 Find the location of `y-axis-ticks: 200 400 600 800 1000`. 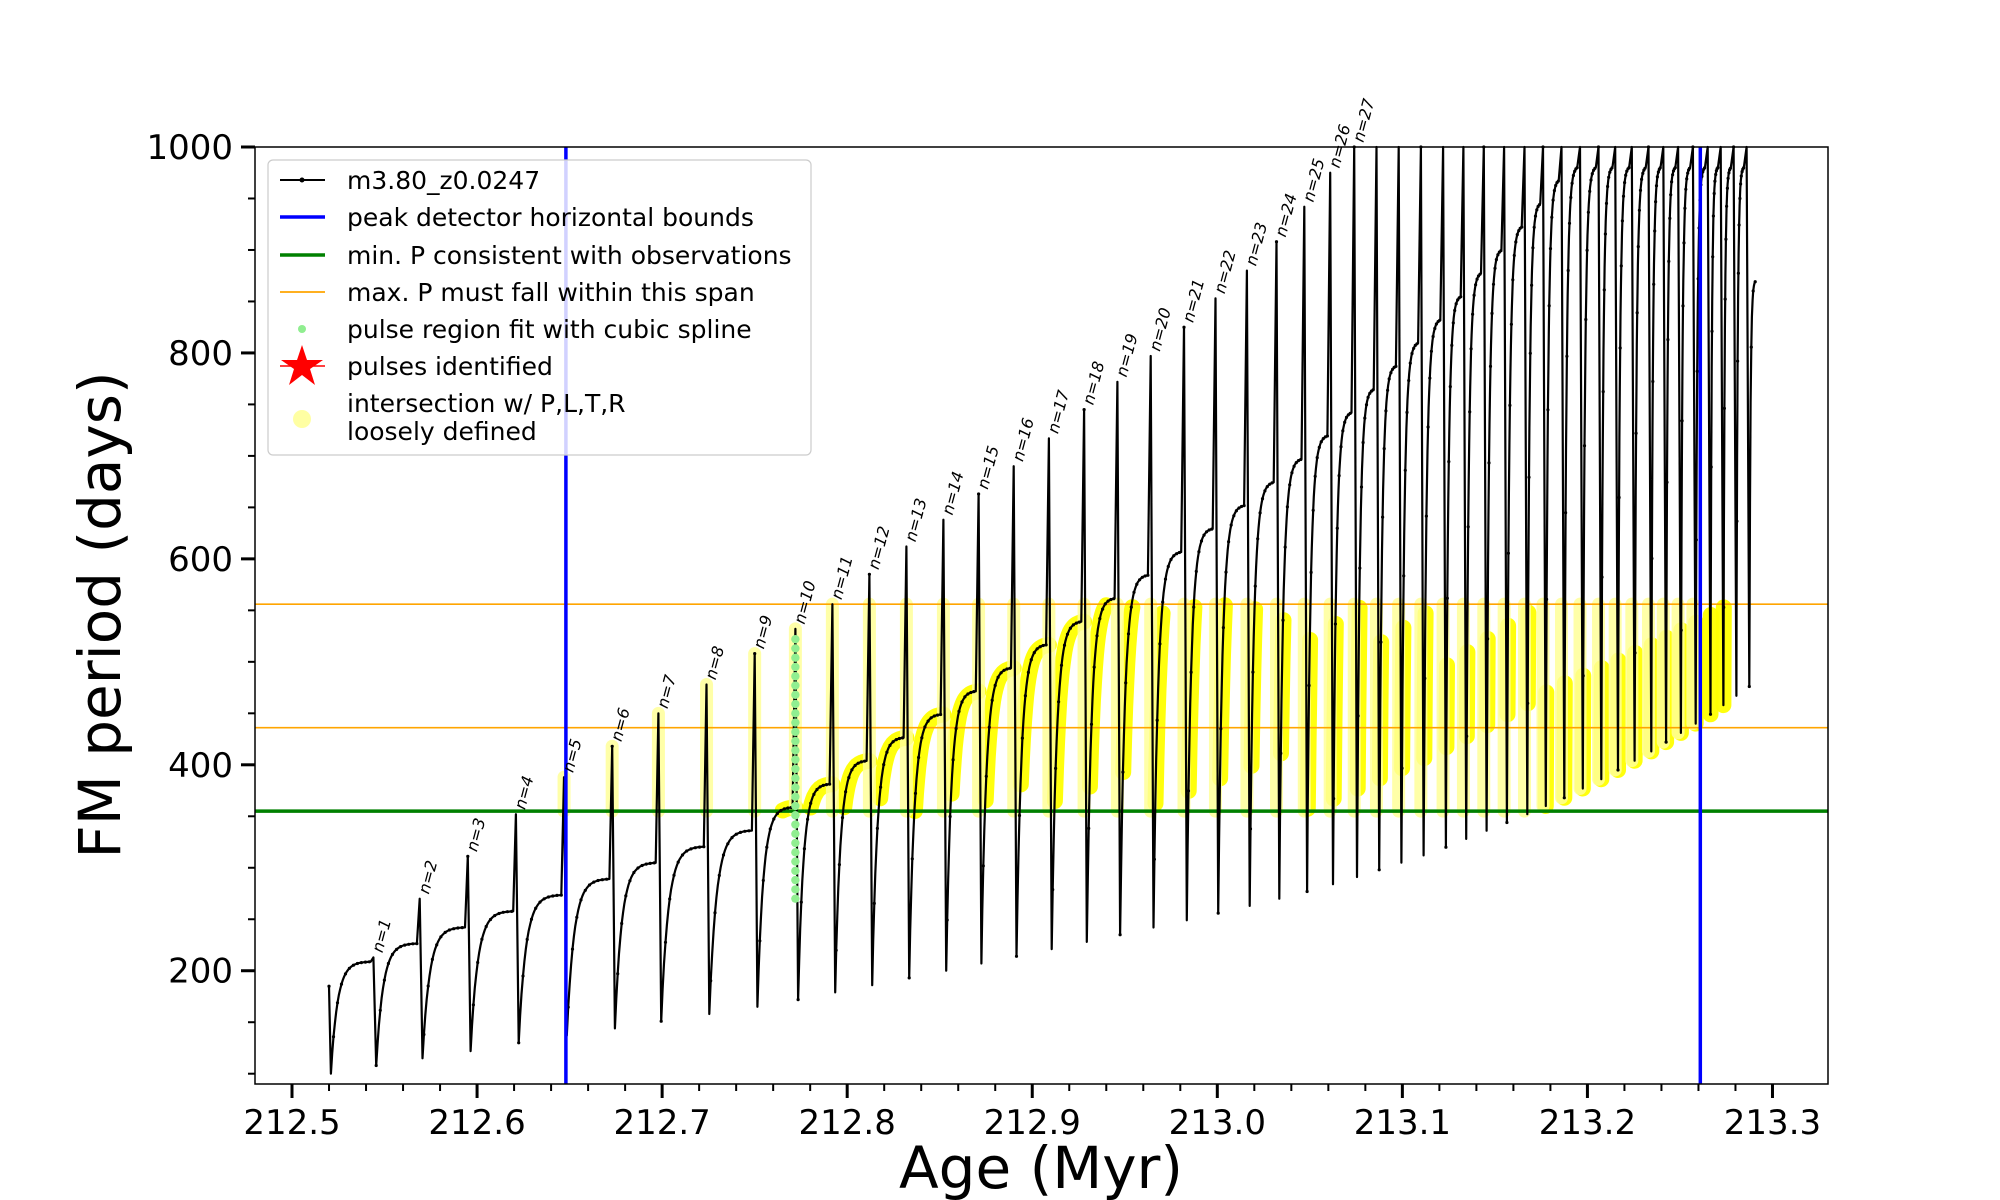

y-axis-ticks: 200 400 600 800 1000 is located at coordinates (200, 601).